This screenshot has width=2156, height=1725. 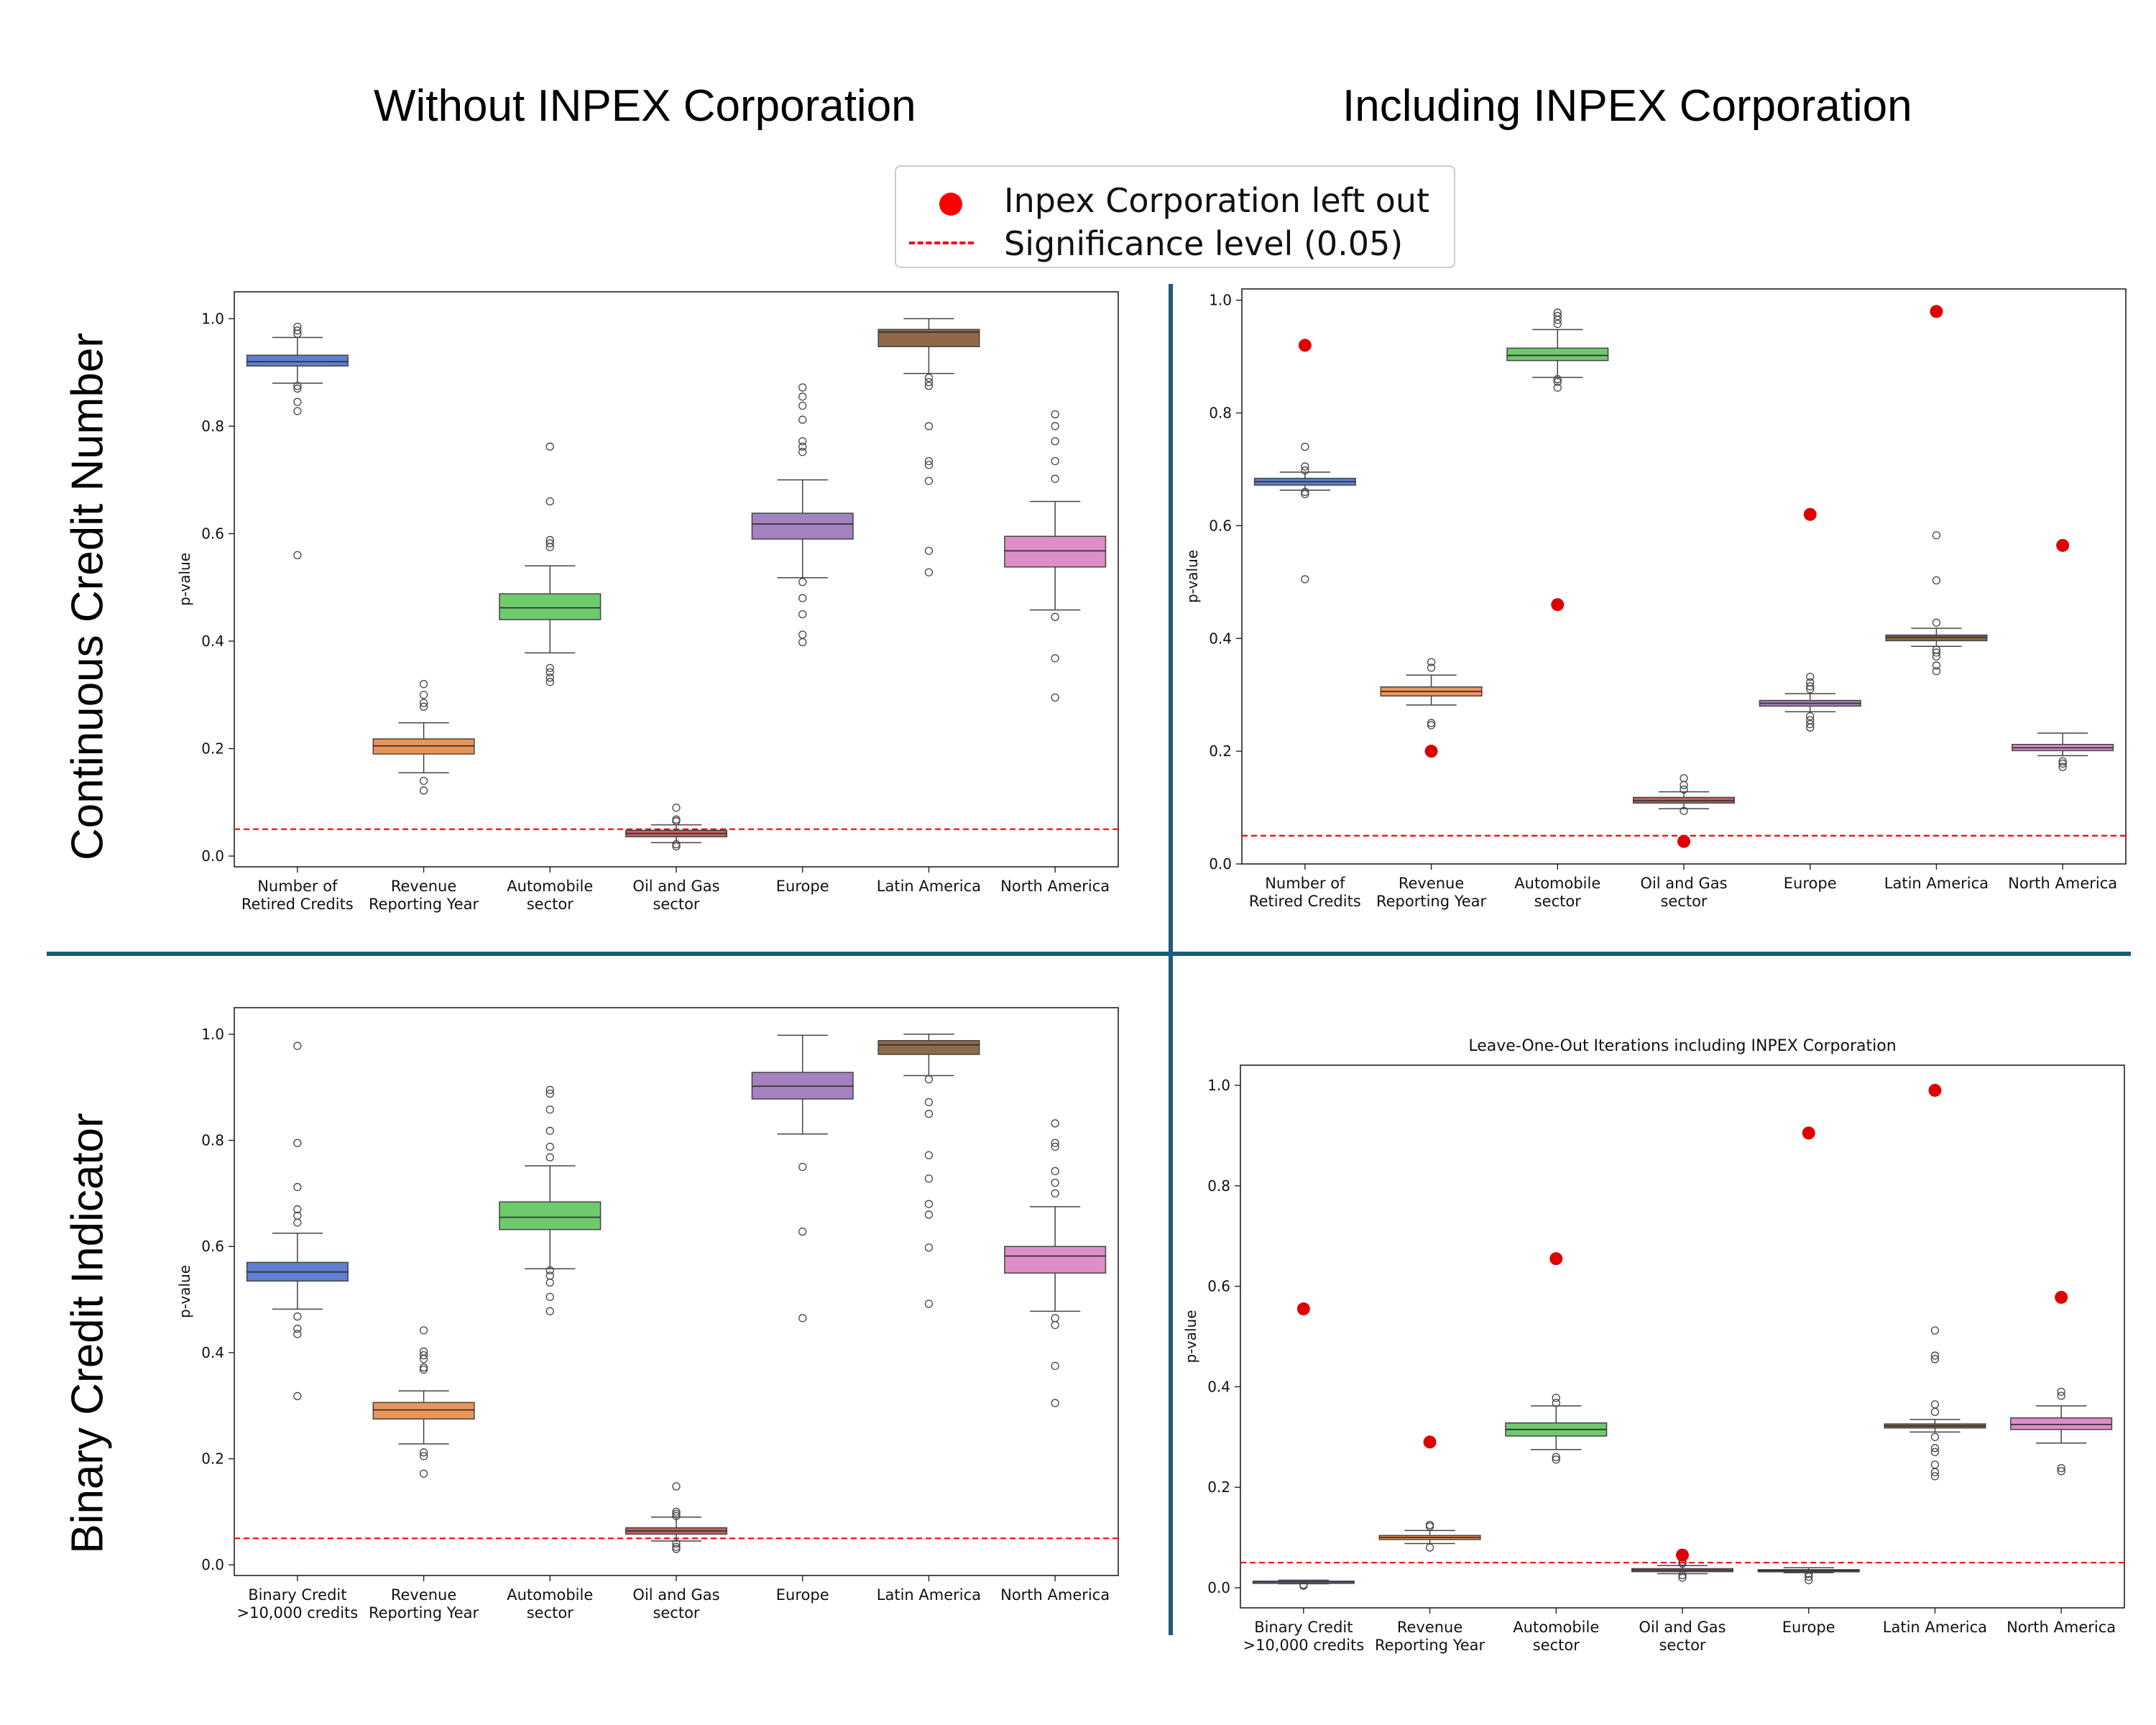 What do you see at coordinates (1303, 1636) in the screenshot?
I see `x-tick-label: Binary Credit >10,000 credits` at bounding box center [1303, 1636].